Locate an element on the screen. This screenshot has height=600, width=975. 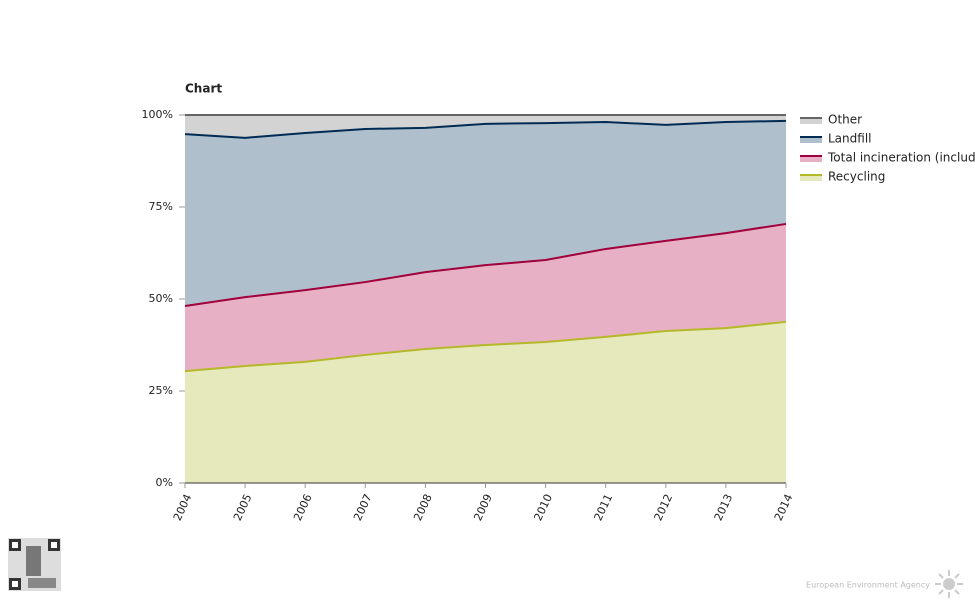
footer: European Environment Agency is located at coordinates (868, 585).